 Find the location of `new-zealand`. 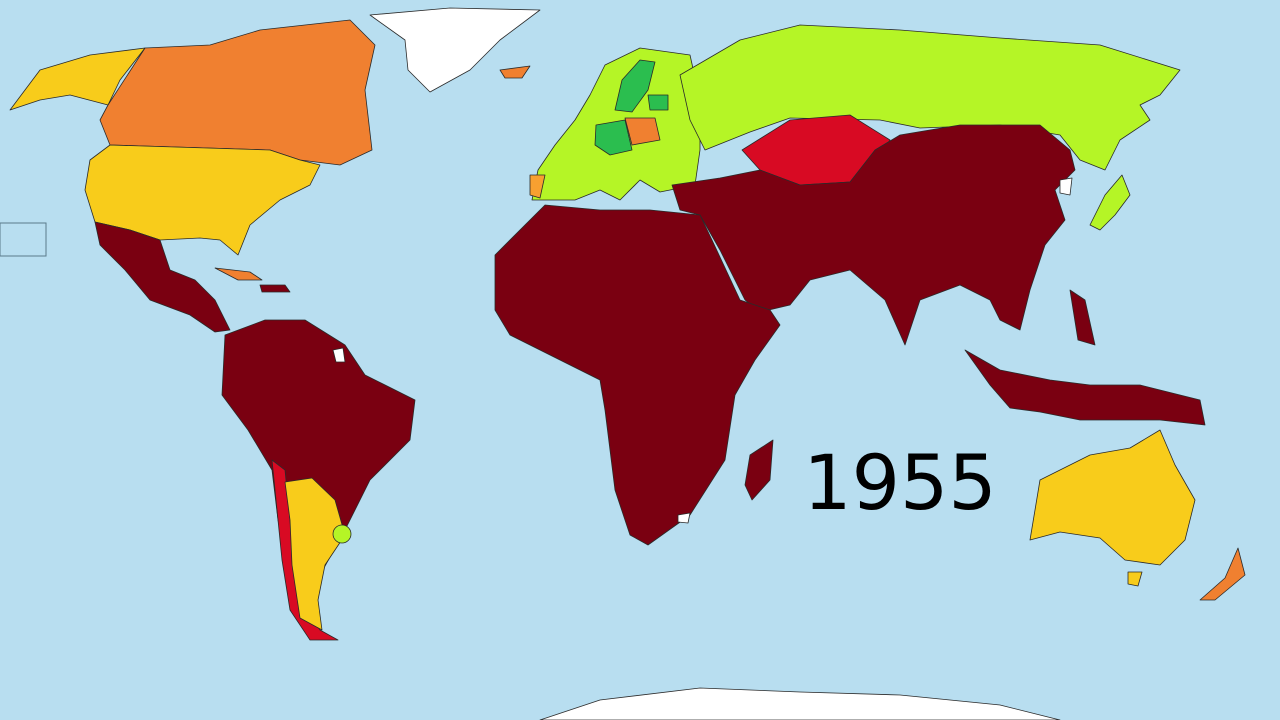

new-zealand is located at coordinates (1222, 574).